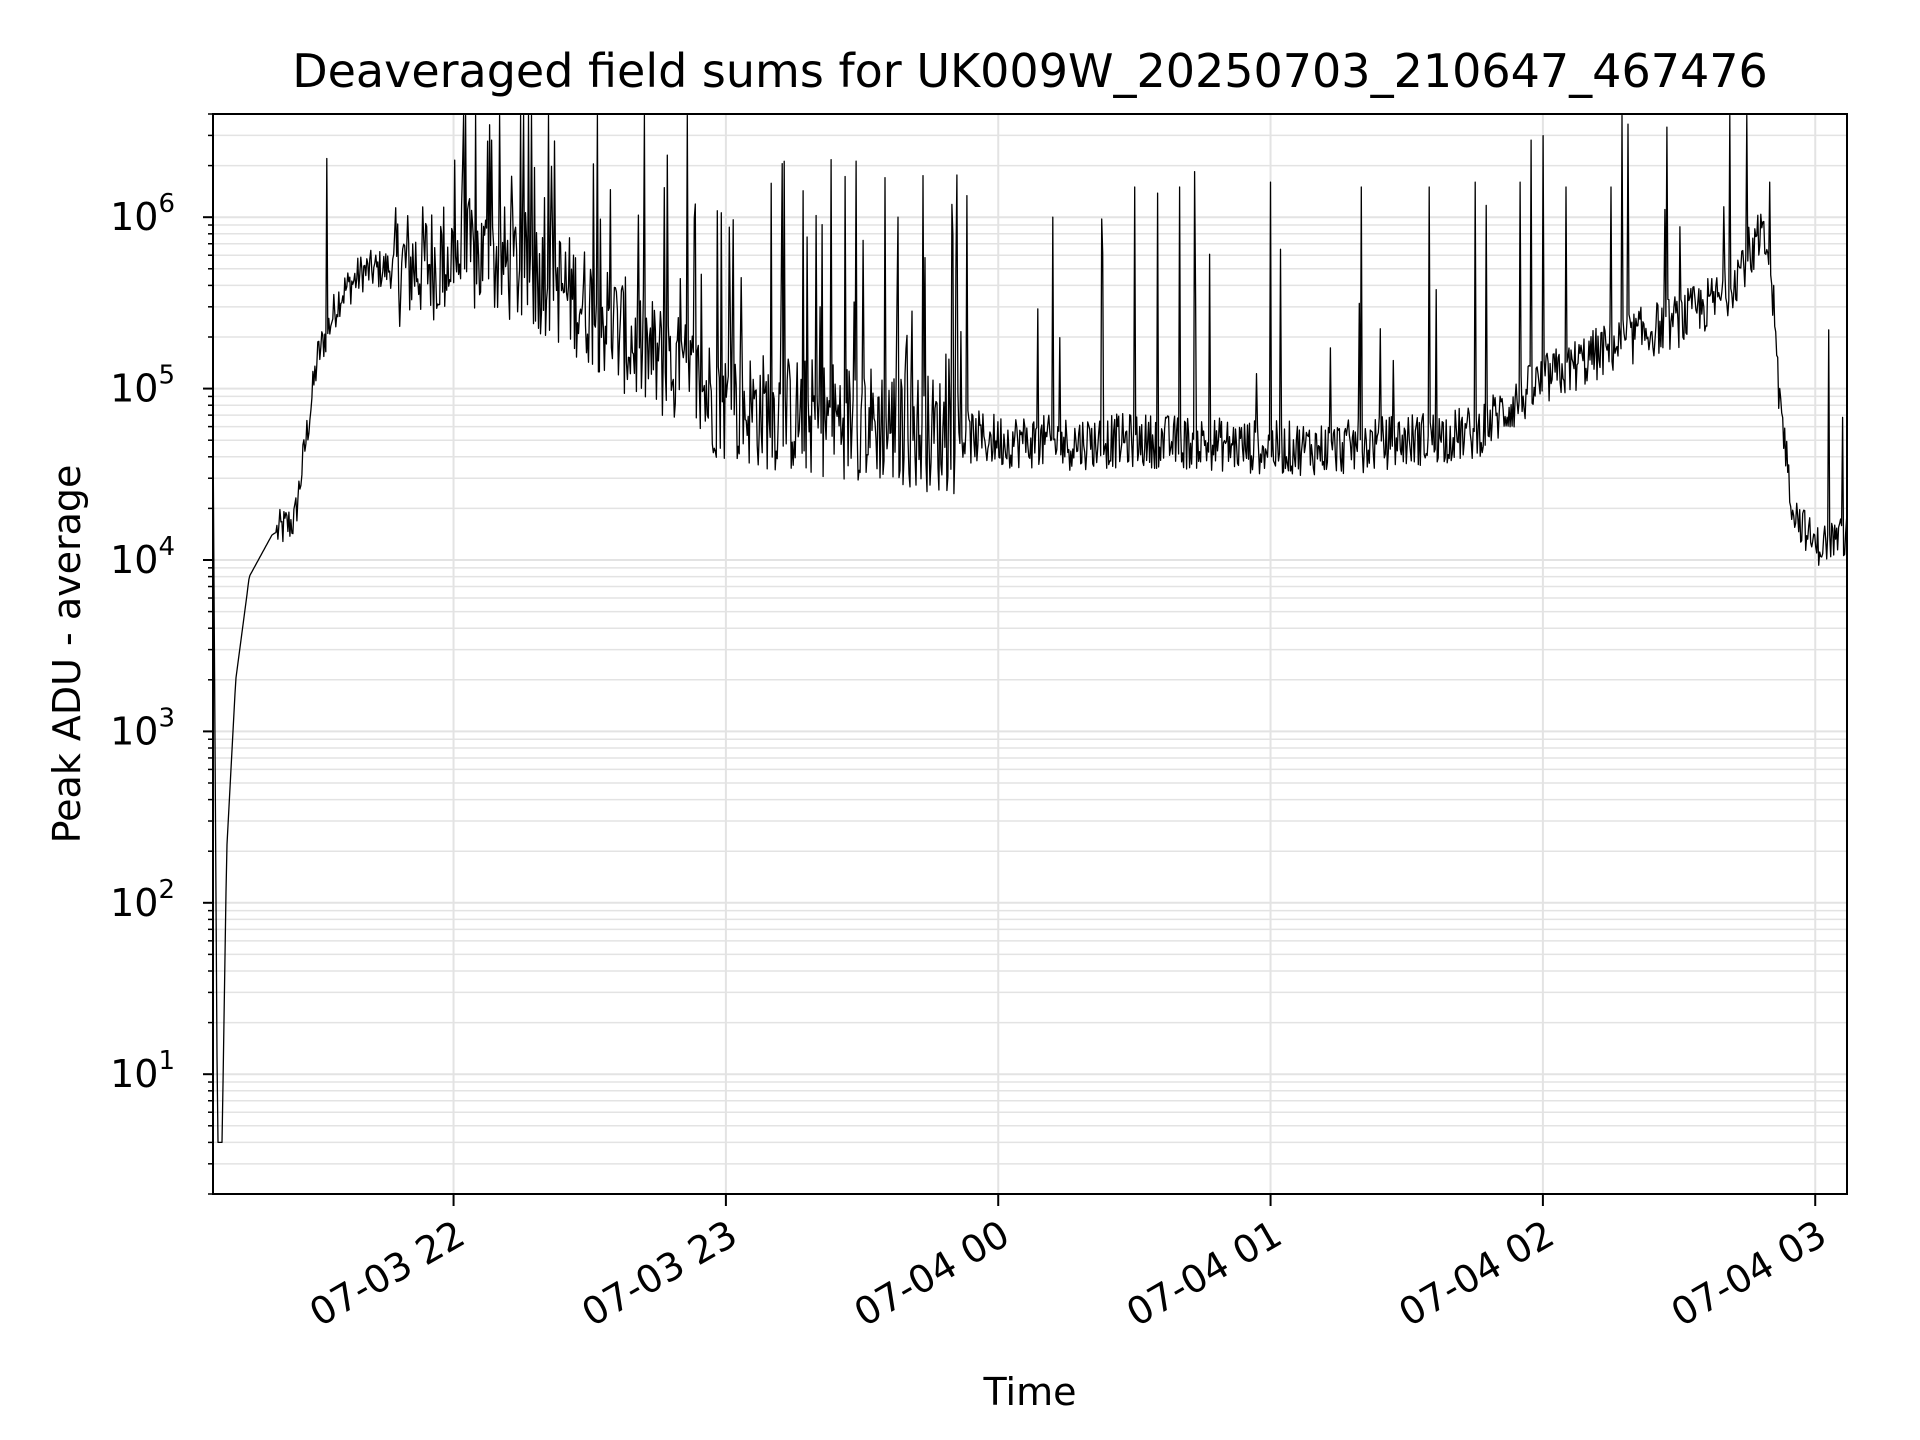  What do you see at coordinates (1204, 1274) in the screenshot?
I see `x-tick-label: 07-04 01` at bounding box center [1204, 1274].